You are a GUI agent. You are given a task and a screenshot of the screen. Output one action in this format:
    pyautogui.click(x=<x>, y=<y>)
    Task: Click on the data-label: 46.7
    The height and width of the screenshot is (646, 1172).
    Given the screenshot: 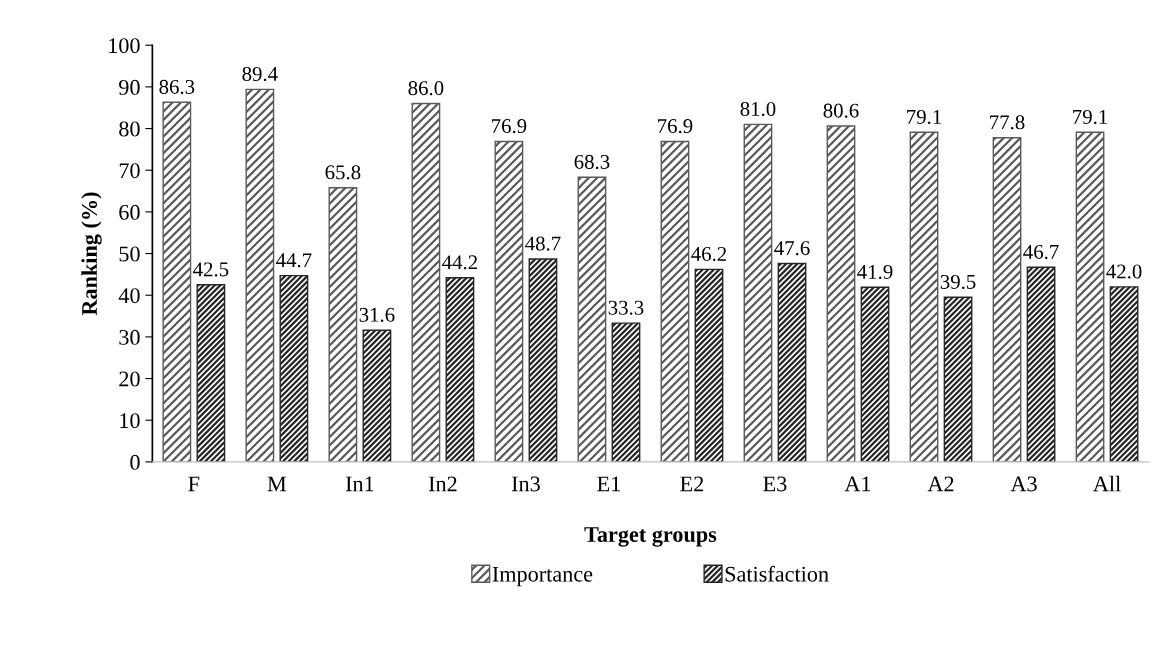 What is the action you would take?
    pyautogui.click(x=1041, y=251)
    